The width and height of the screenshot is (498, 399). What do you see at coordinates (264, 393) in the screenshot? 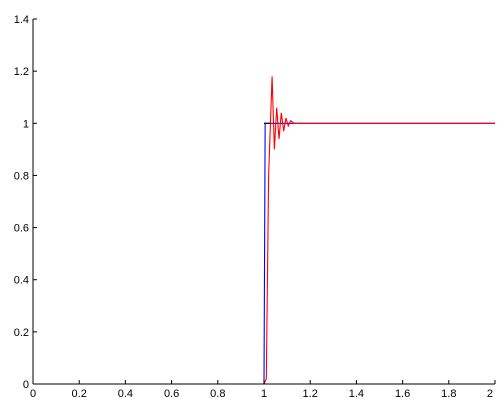
I see `x-tick-label: 1` at bounding box center [264, 393].